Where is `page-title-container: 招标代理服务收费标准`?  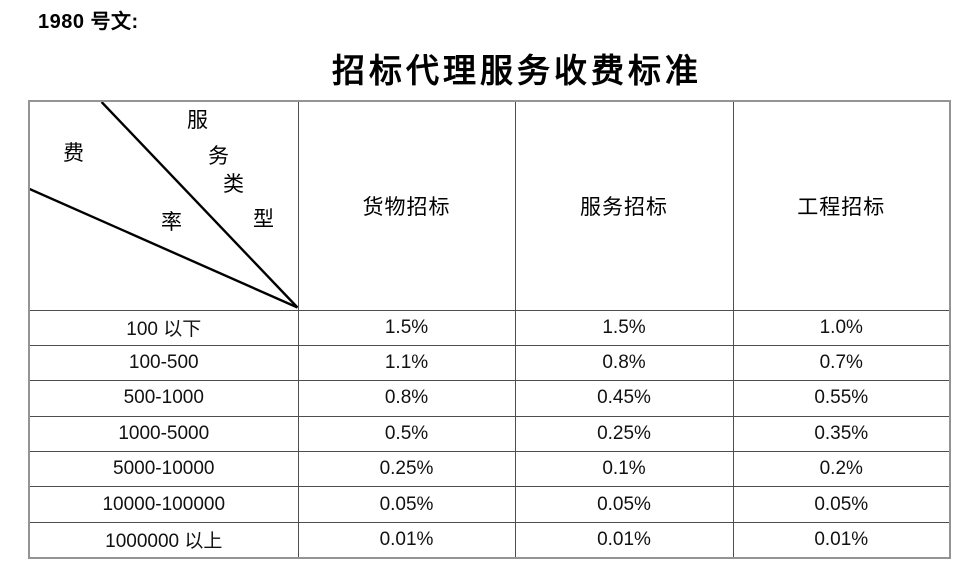 page-title-container: 招标代理服务收费标准 is located at coordinates (488, 68).